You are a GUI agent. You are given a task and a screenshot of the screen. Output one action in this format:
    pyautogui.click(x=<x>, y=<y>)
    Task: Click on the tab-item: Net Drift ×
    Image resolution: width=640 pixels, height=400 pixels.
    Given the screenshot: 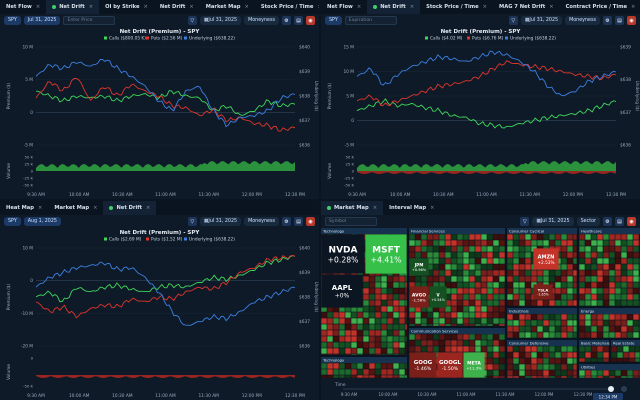 What is the action you would take?
    pyautogui.click(x=177, y=7)
    